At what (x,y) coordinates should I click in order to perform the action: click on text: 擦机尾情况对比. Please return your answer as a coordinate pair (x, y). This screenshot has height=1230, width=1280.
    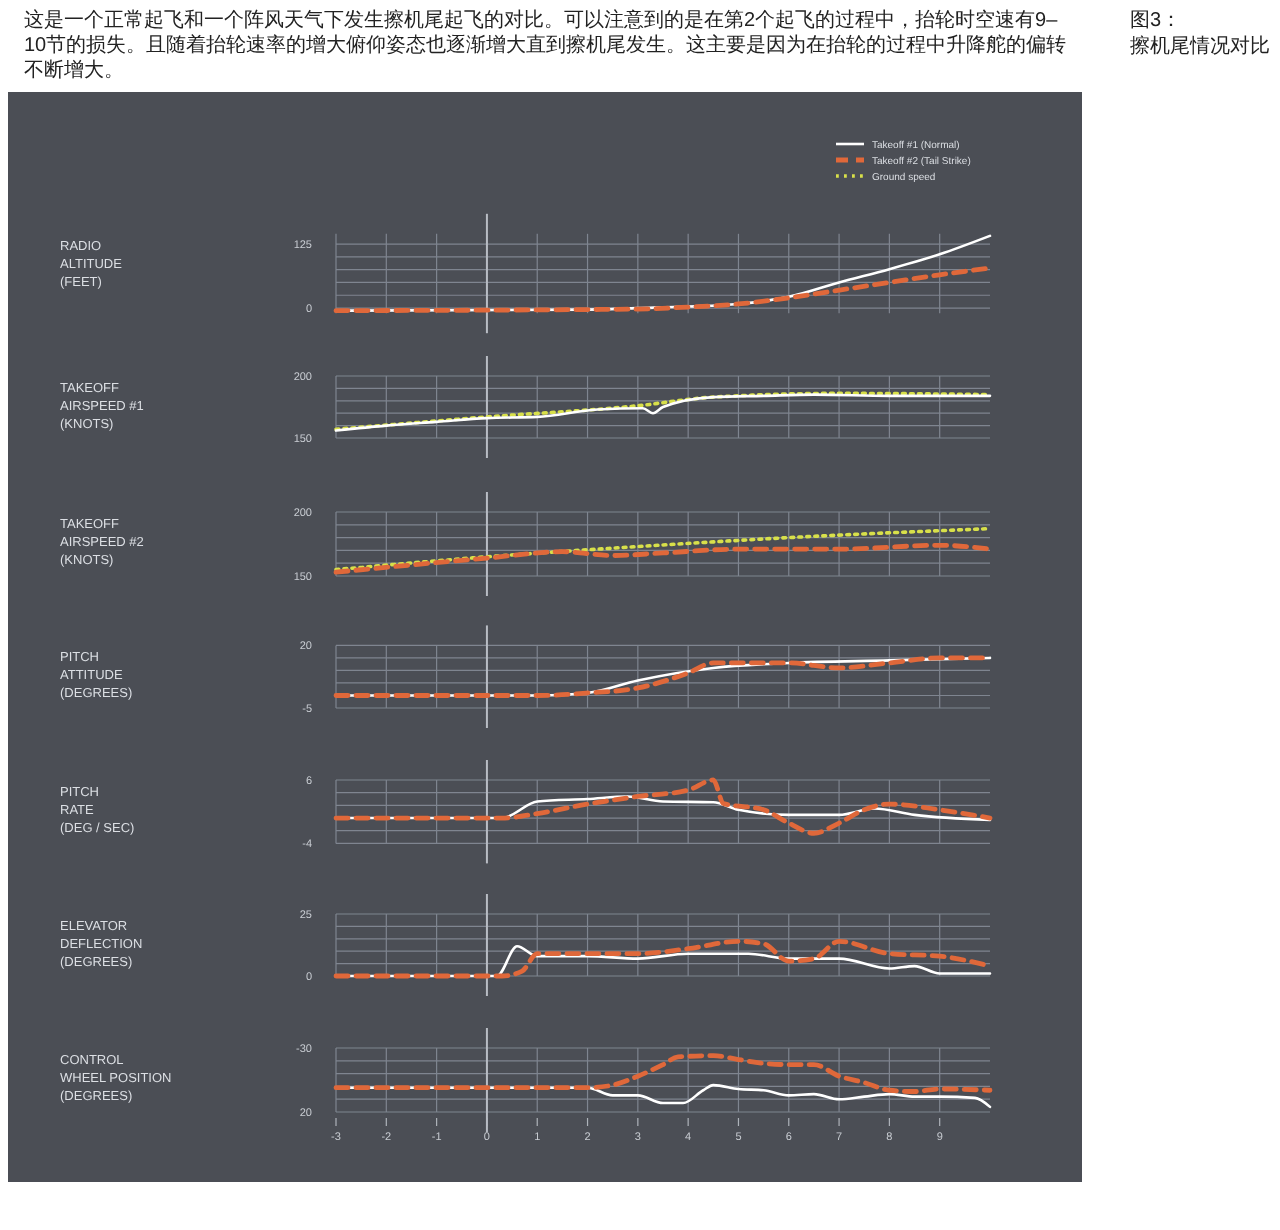
    Looking at the image, I should click on (1200, 46).